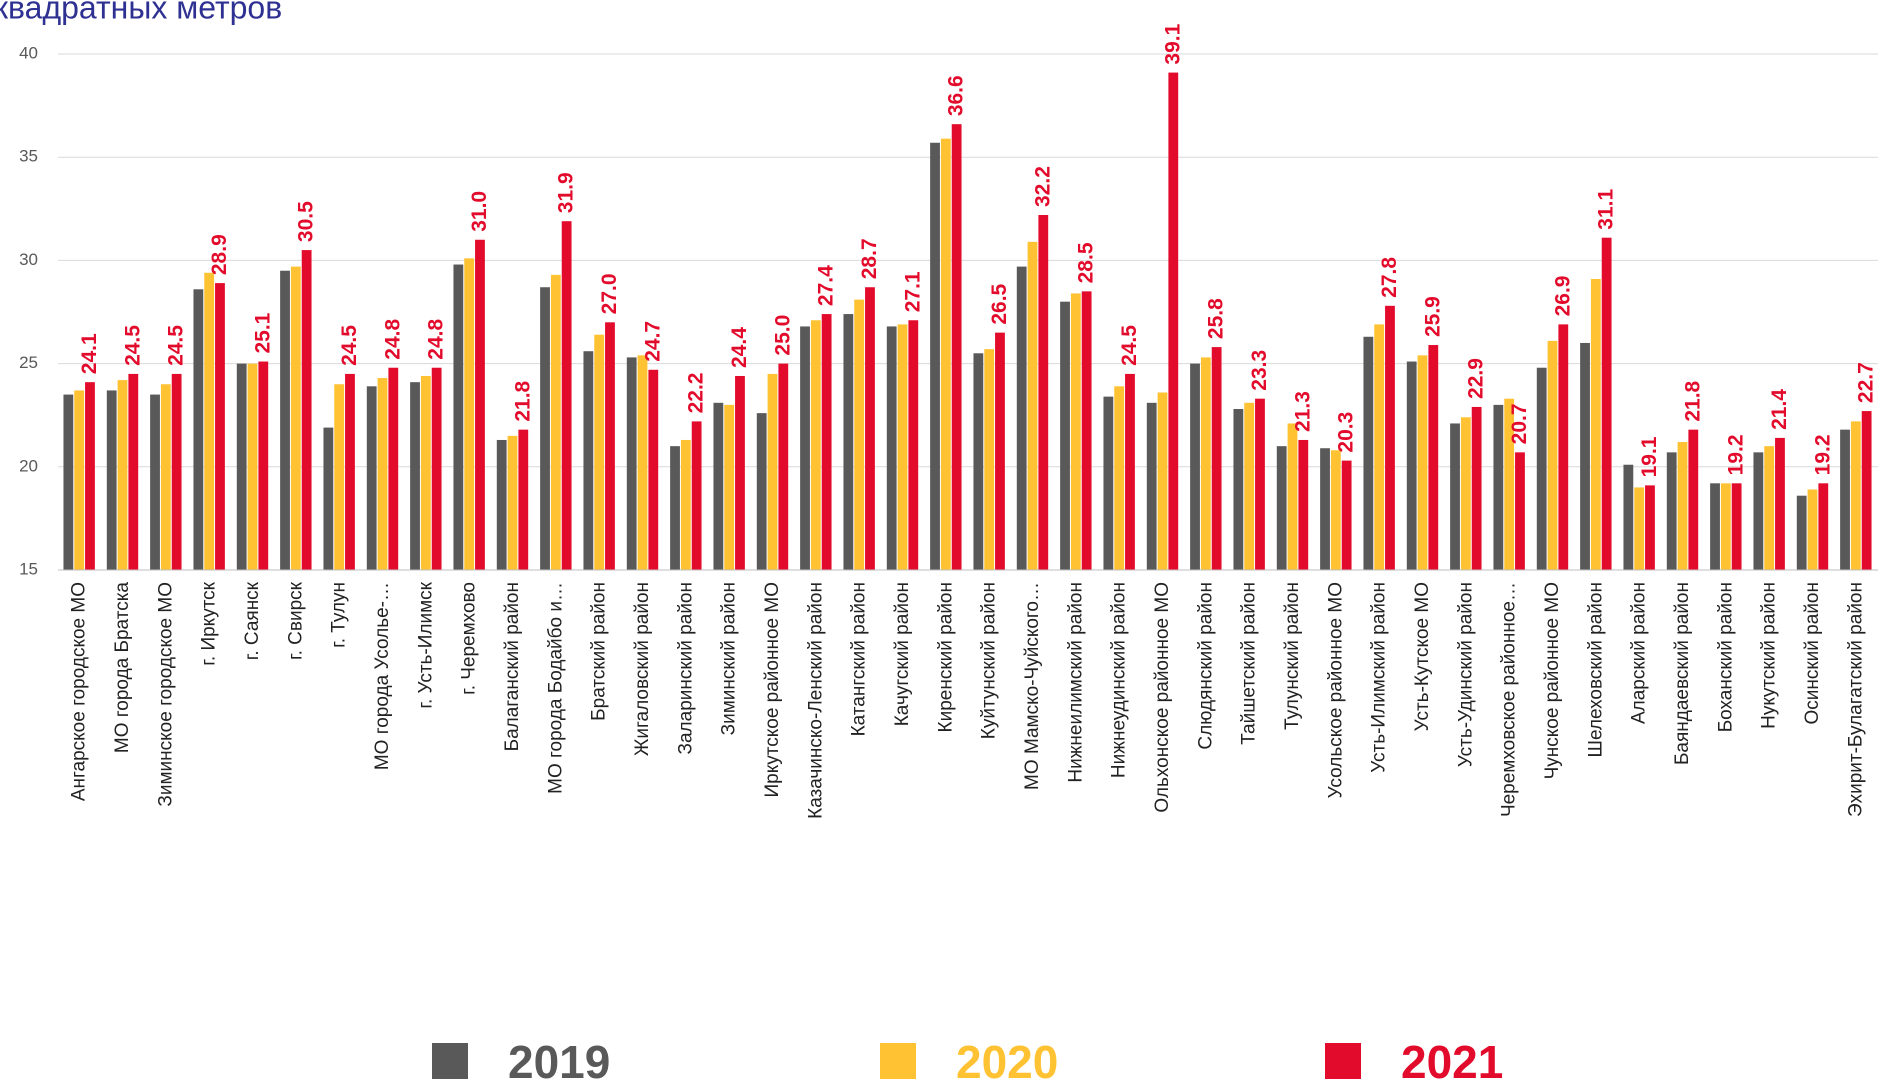 This screenshot has height=1091, width=1878. Describe the element at coordinates (1855, 699) in the screenshot. I see `x-tick-label: Эхирит-Булагатский район` at that location.